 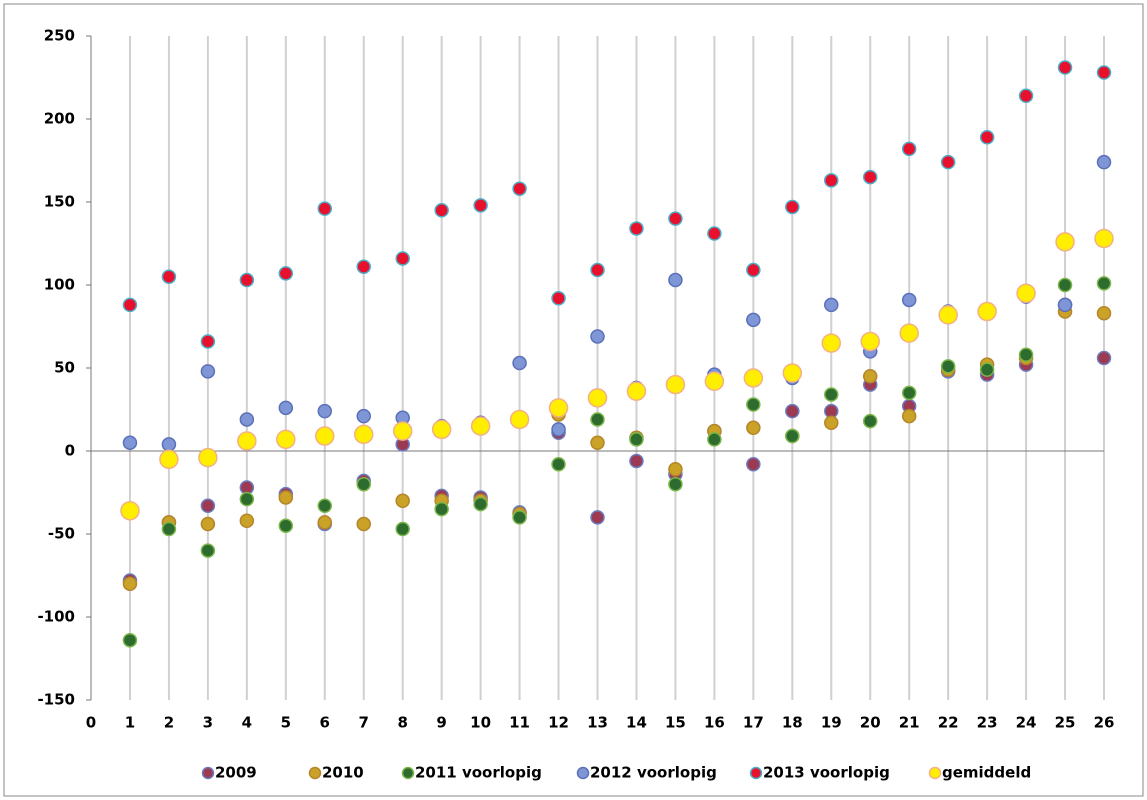 What do you see at coordinates (831, 723) in the screenshot?
I see `x-tick-label: 19` at bounding box center [831, 723].